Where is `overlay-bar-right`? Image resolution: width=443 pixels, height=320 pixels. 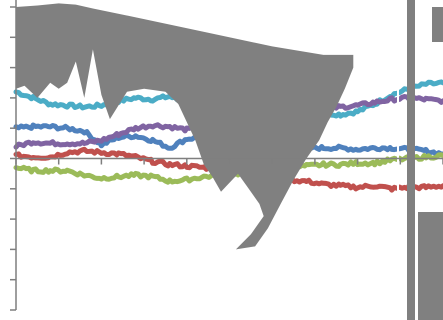
overlay-bar-right is located at coordinates (430, 266).